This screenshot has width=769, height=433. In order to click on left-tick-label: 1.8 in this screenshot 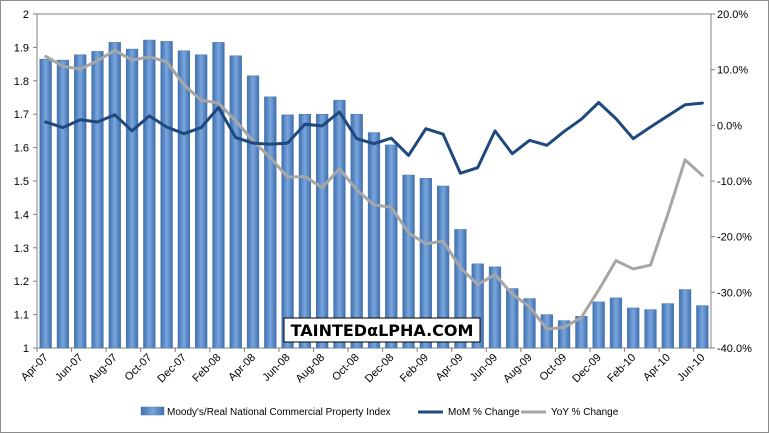, I will do `click(21, 82)`.